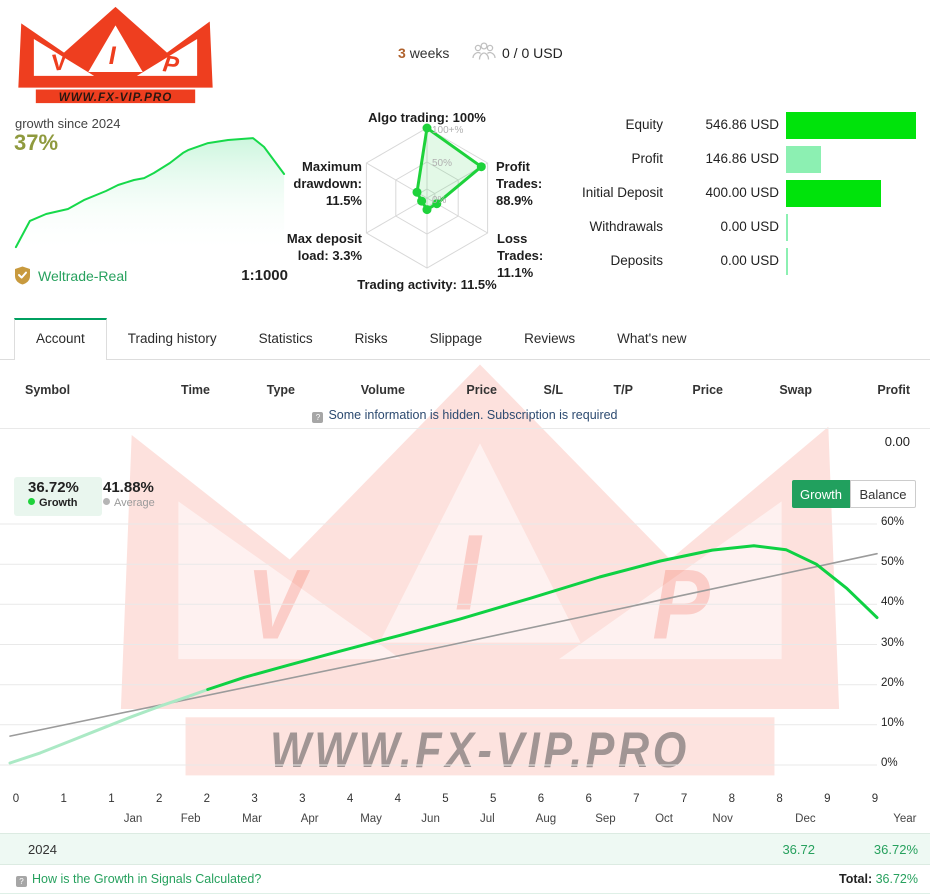  Describe the element at coordinates (670, 160) in the screenshot. I see `stat-row-profit: Profit 146.86 USD` at that location.